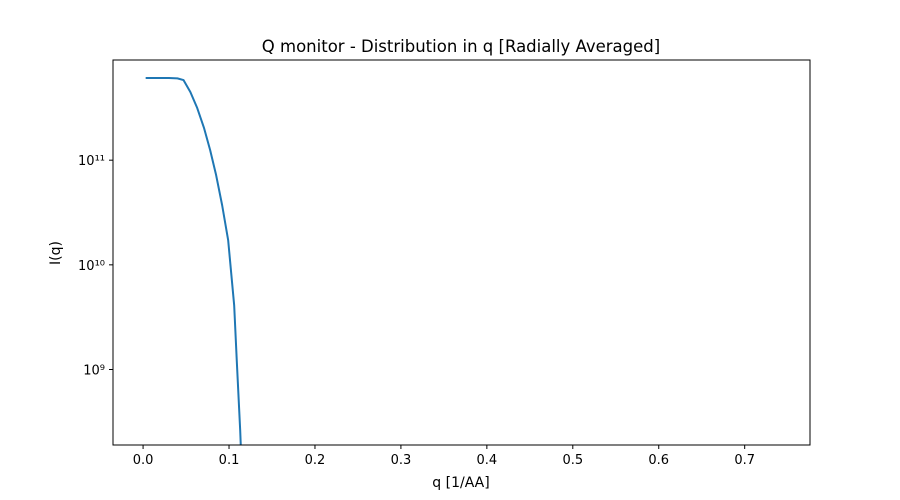  Describe the element at coordinates (143, 460) in the screenshot. I see `x-tick-label: 0.0` at that location.